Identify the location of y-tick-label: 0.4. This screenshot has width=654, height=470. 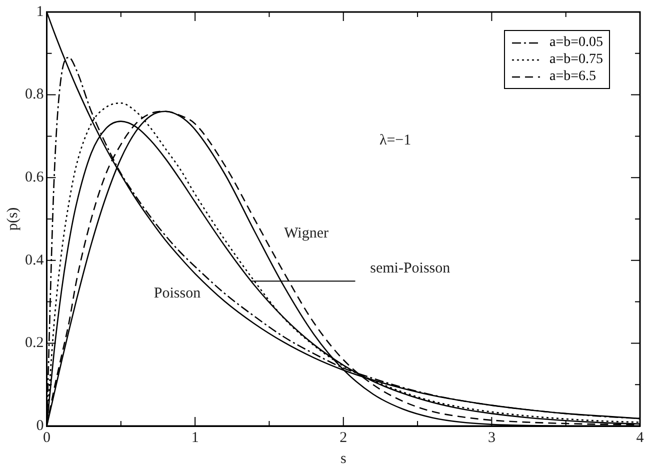
(34, 260).